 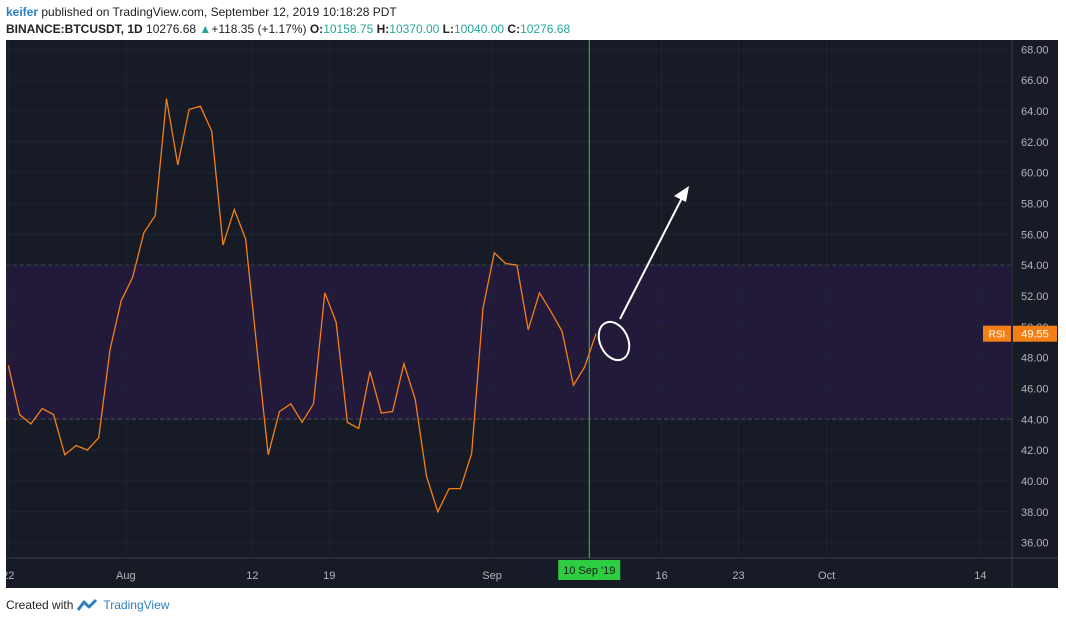 What do you see at coordinates (1035, 143) in the screenshot?
I see `y-tick-label: 62.00` at bounding box center [1035, 143].